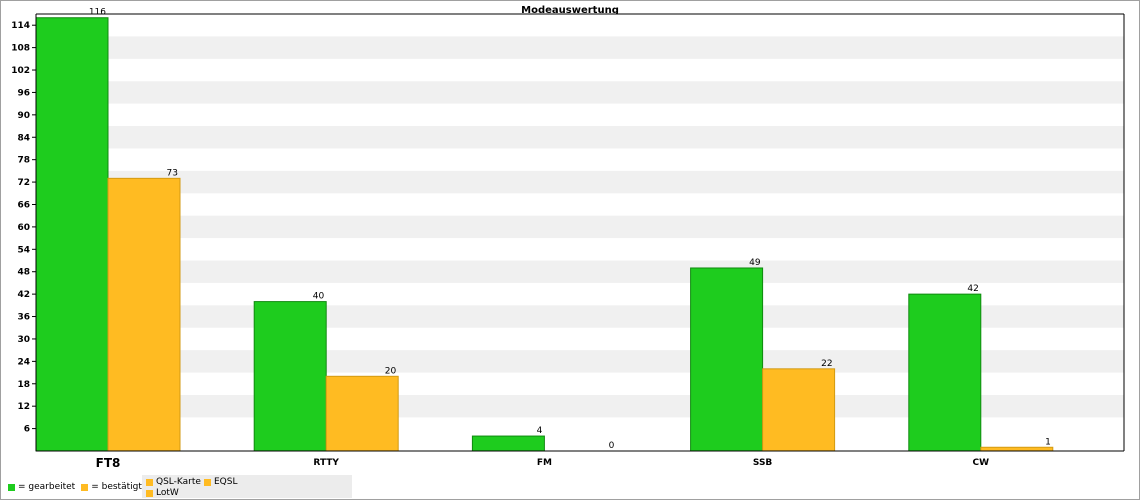 Image resolution: width=1140 pixels, height=500 pixels. I want to click on bar-gearbeitet-rtty, so click(290, 376).